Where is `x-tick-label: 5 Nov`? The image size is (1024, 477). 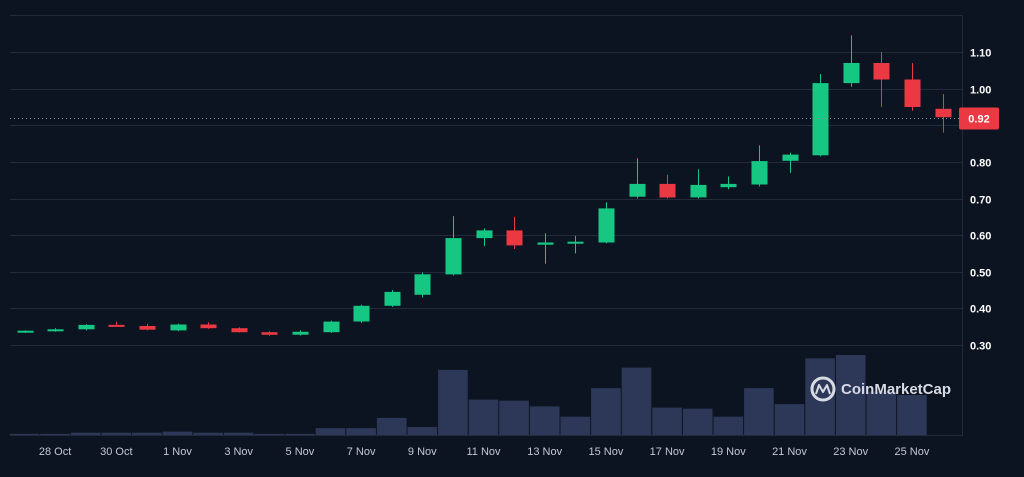
x-tick-label: 5 Nov is located at coordinates (300, 452).